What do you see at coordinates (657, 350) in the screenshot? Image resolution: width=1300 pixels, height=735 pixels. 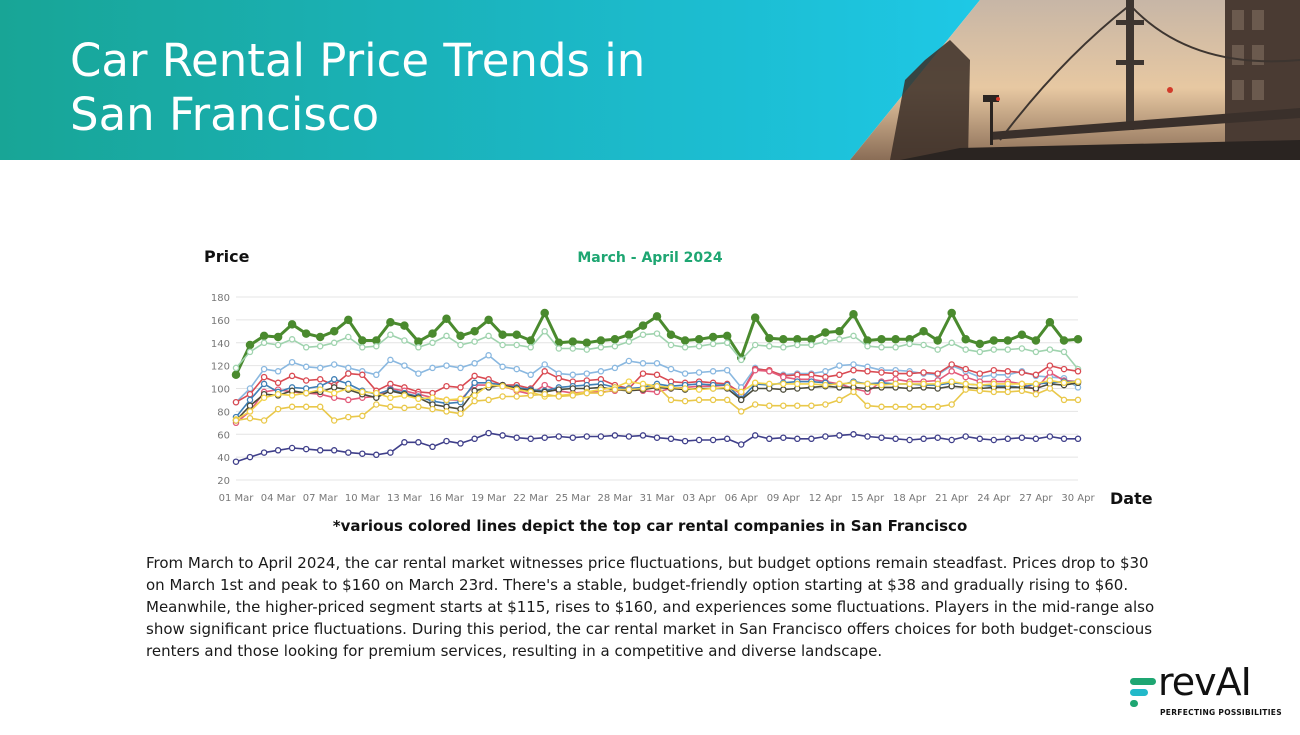 I see `series-upper-light-green` at bounding box center [657, 350].